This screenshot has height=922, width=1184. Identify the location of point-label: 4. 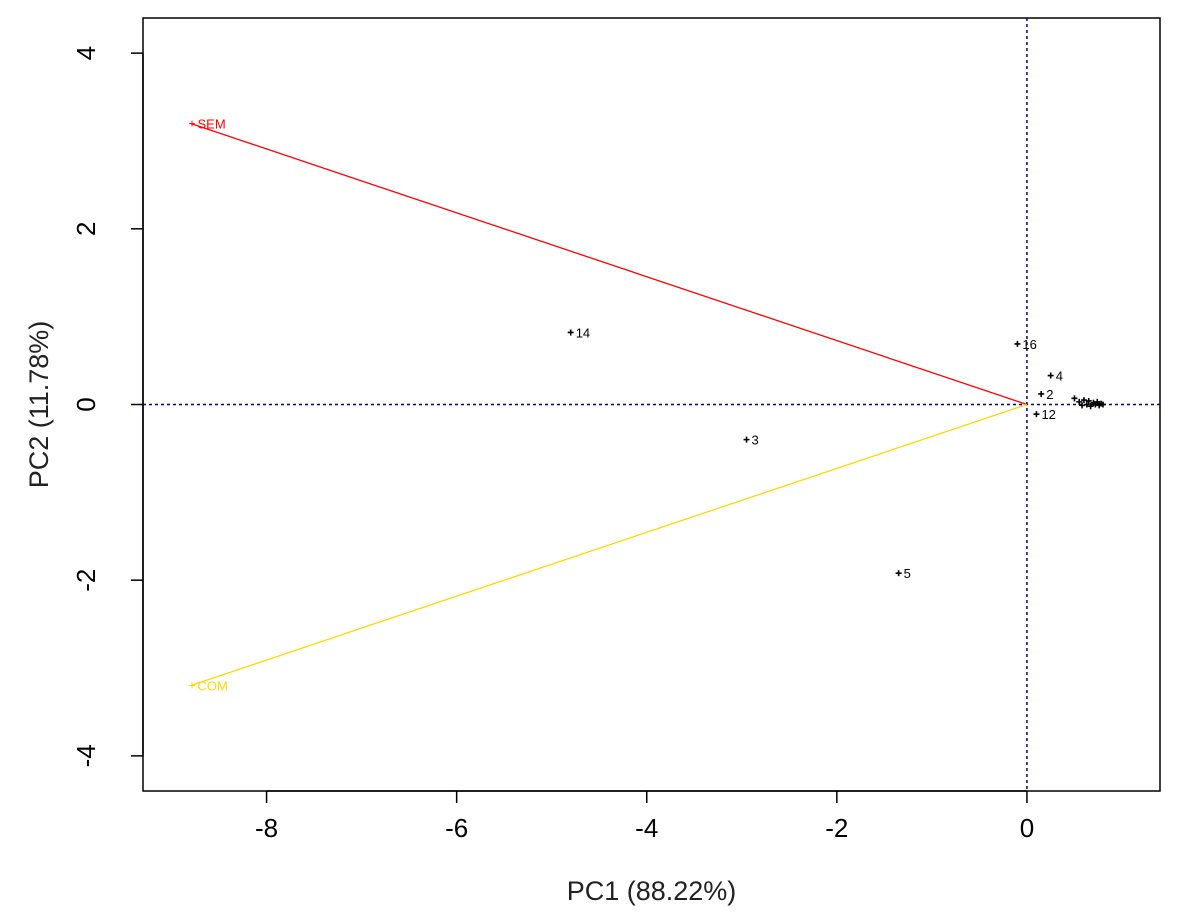
(1059, 376).